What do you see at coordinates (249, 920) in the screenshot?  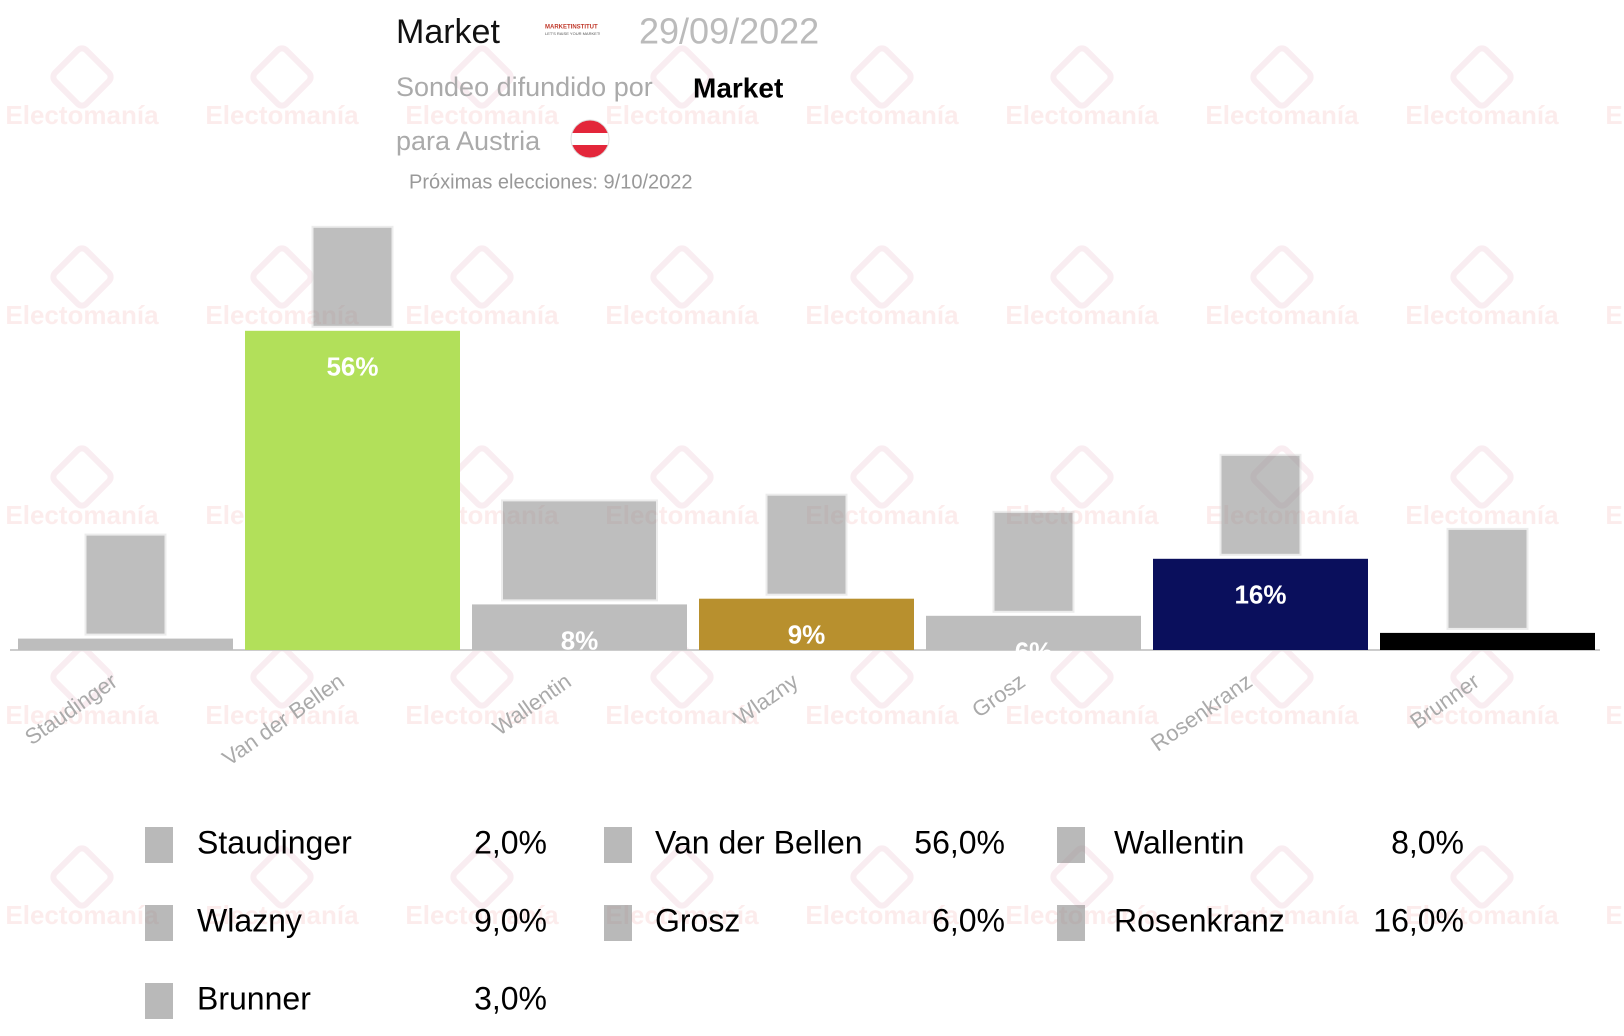 I see `legend-name: Wlazny` at bounding box center [249, 920].